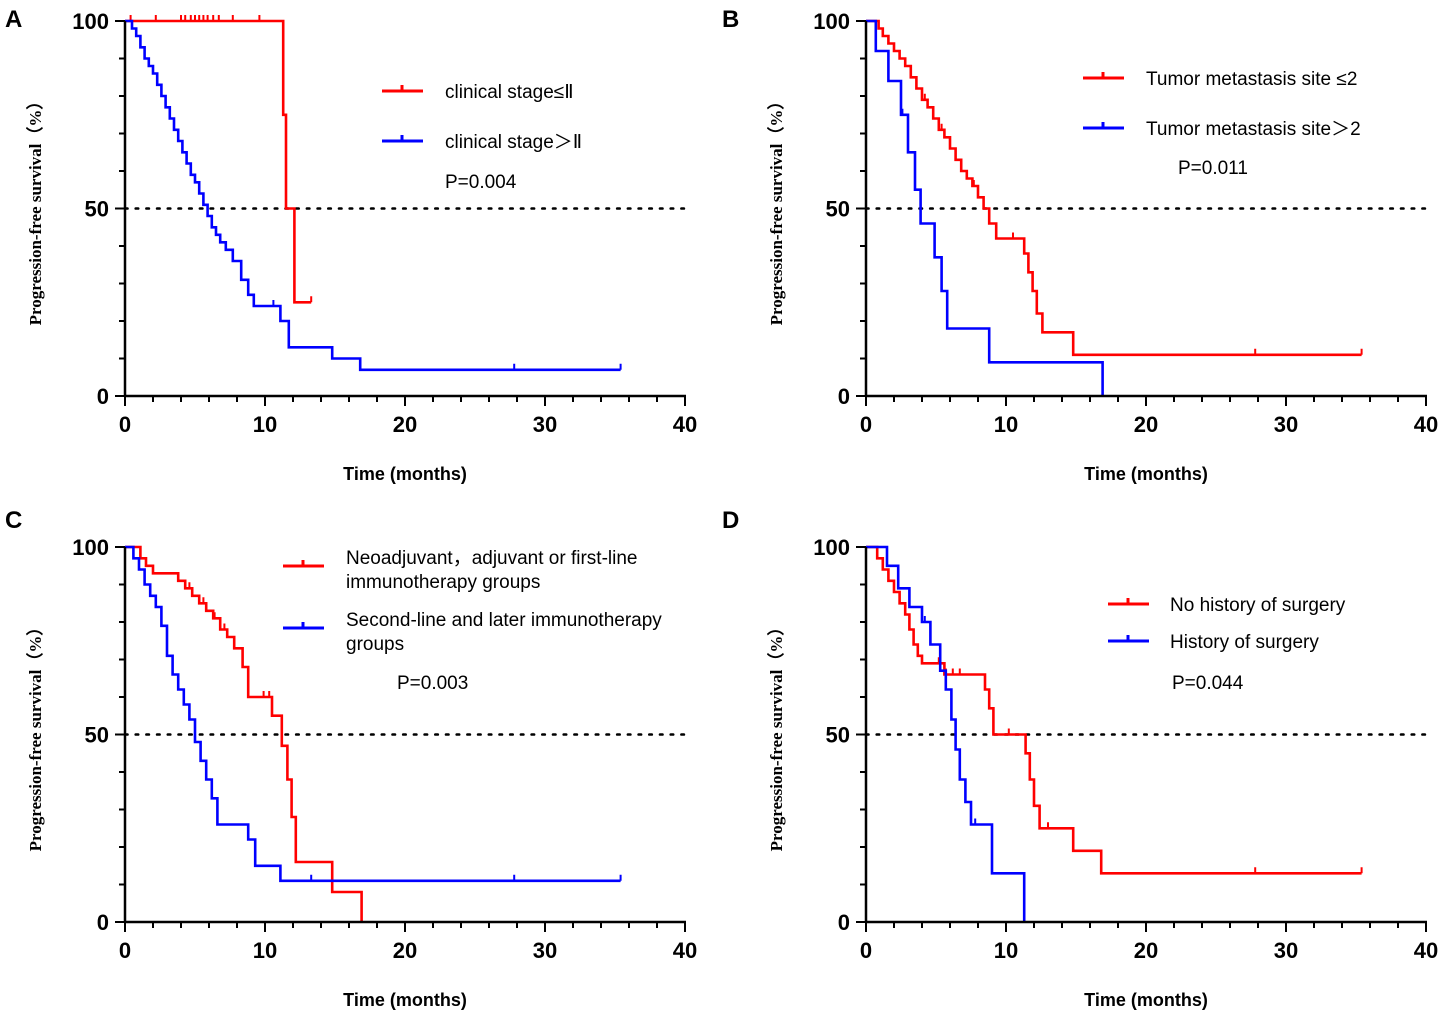 The width and height of the screenshot is (1442, 1012). I want to click on p-value: P=0.004, so click(481, 182).